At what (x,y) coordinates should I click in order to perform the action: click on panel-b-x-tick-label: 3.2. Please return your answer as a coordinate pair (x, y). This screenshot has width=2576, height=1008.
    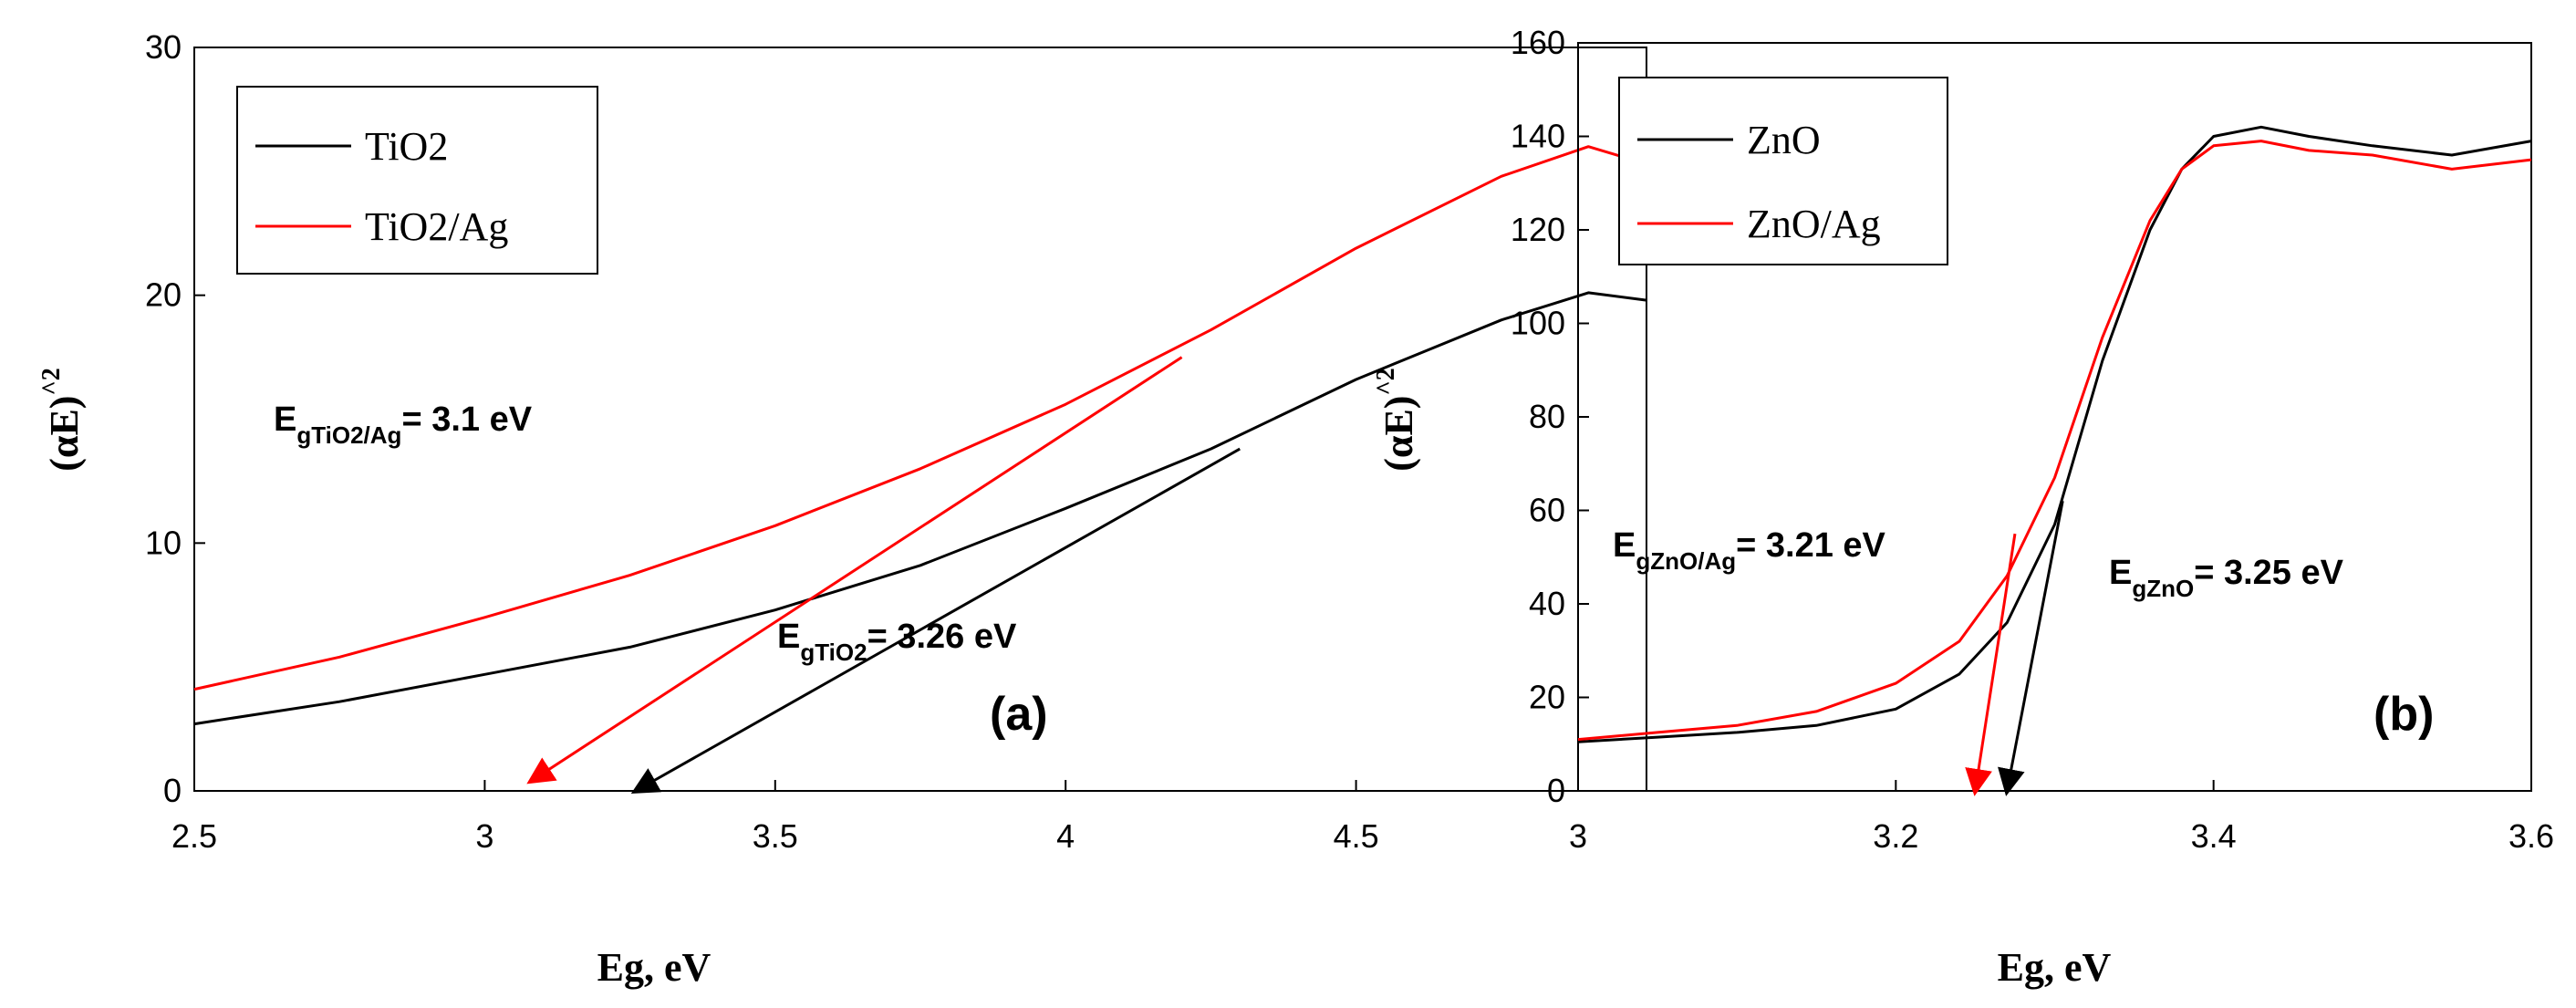
    Looking at the image, I should click on (1895, 836).